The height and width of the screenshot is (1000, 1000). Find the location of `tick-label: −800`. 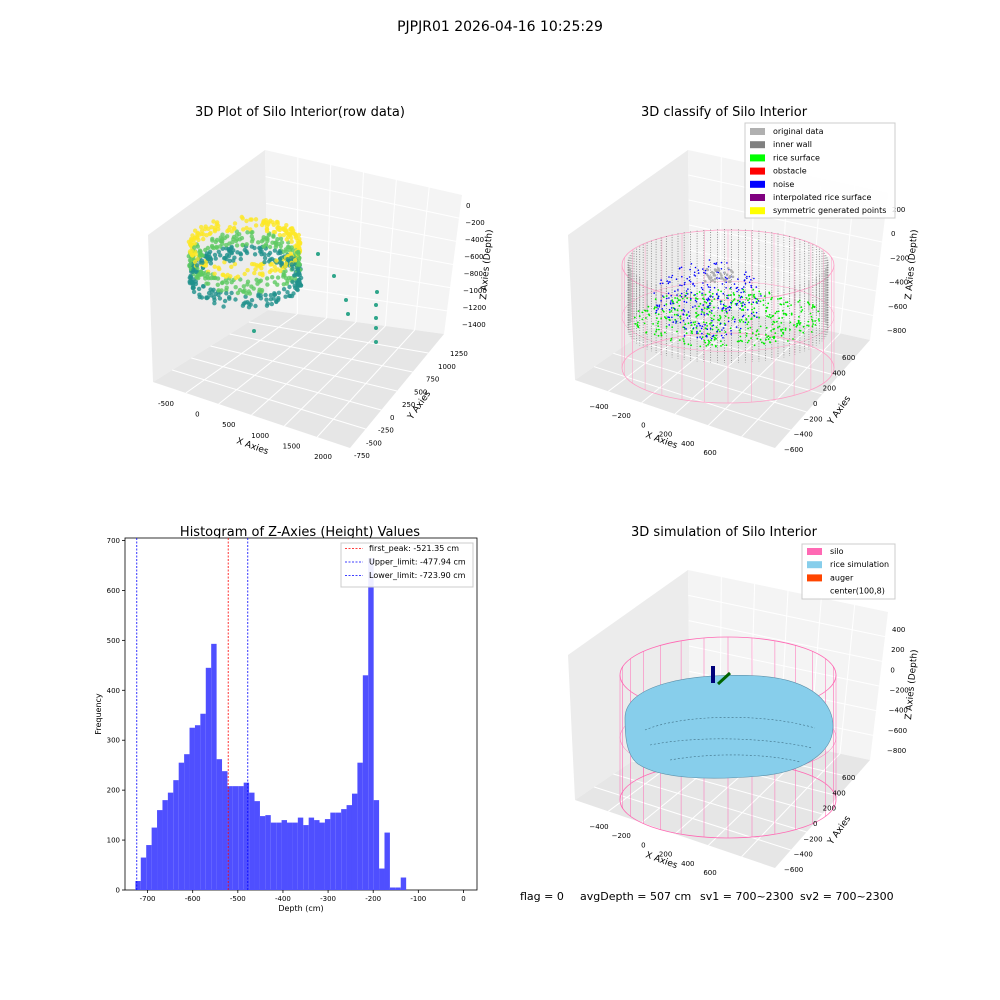

tick-label: −800 is located at coordinates (896, 751).